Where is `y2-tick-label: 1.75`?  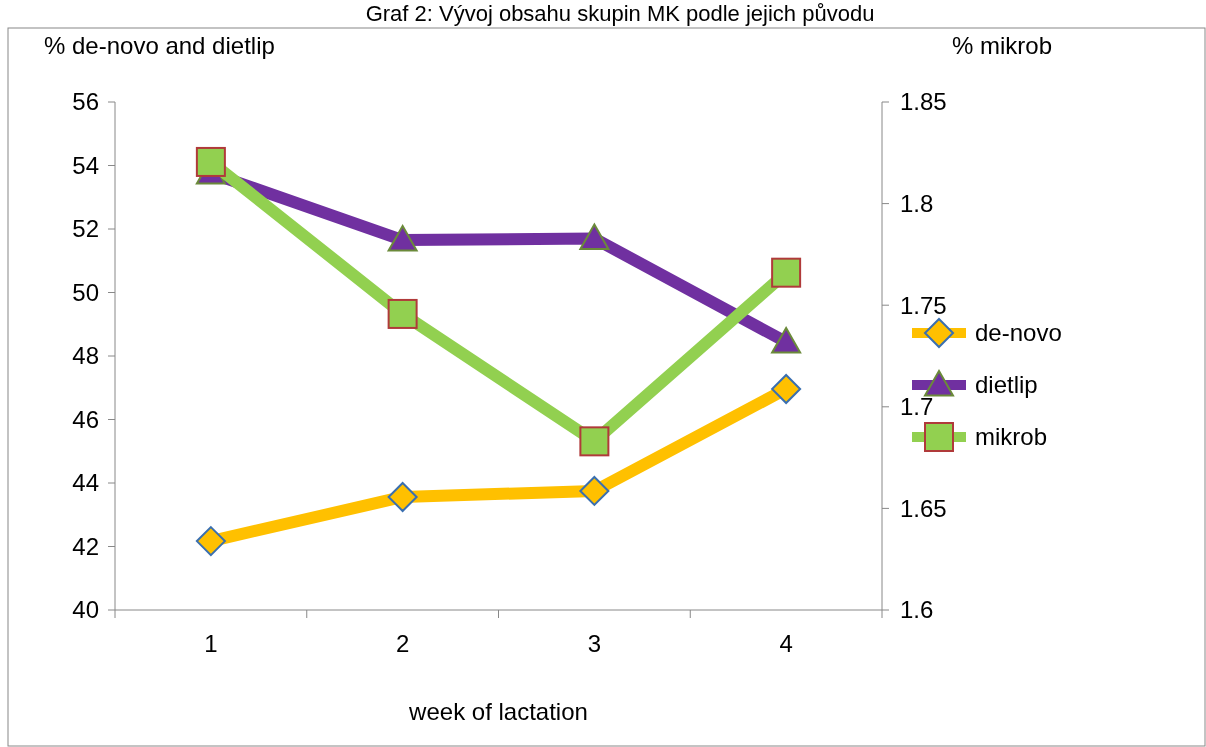 y2-tick-label: 1.75 is located at coordinates (923, 305).